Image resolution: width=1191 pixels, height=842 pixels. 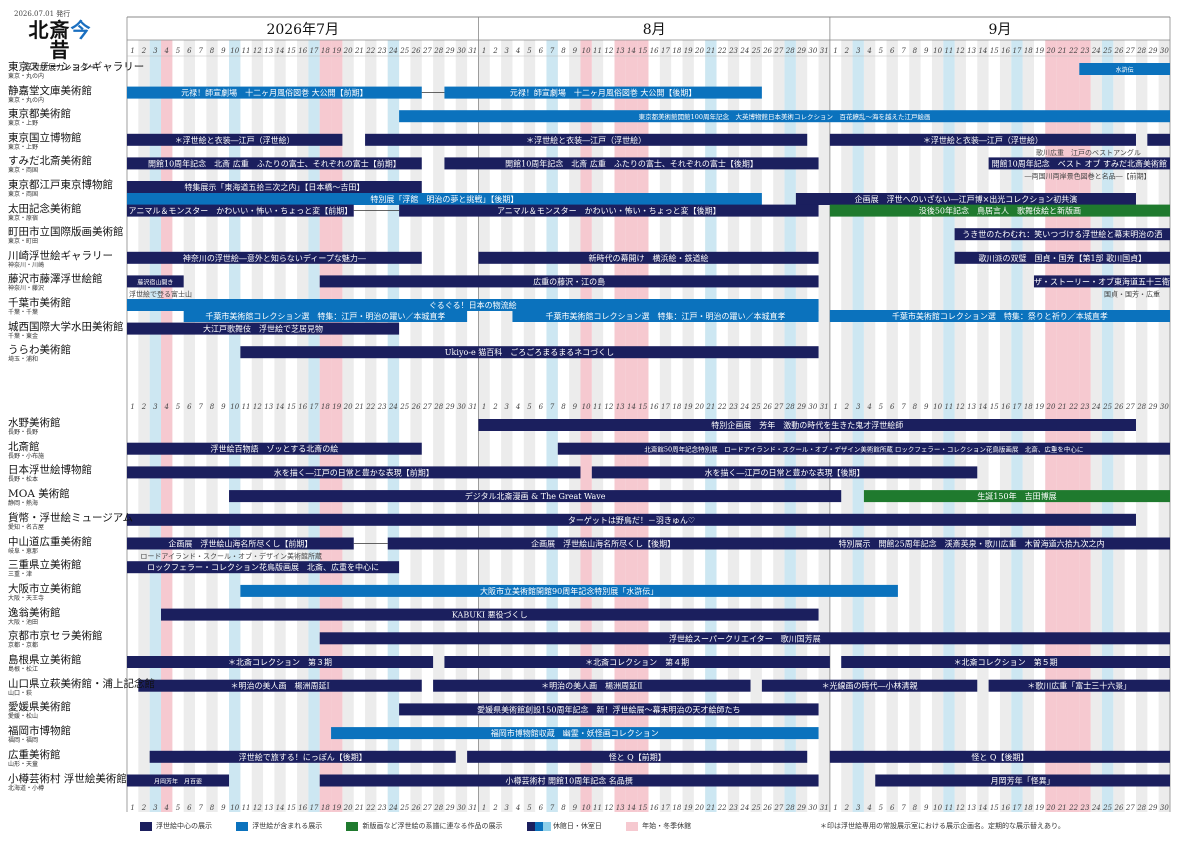 I want to click on day-number: 21, so click(x=359, y=407).